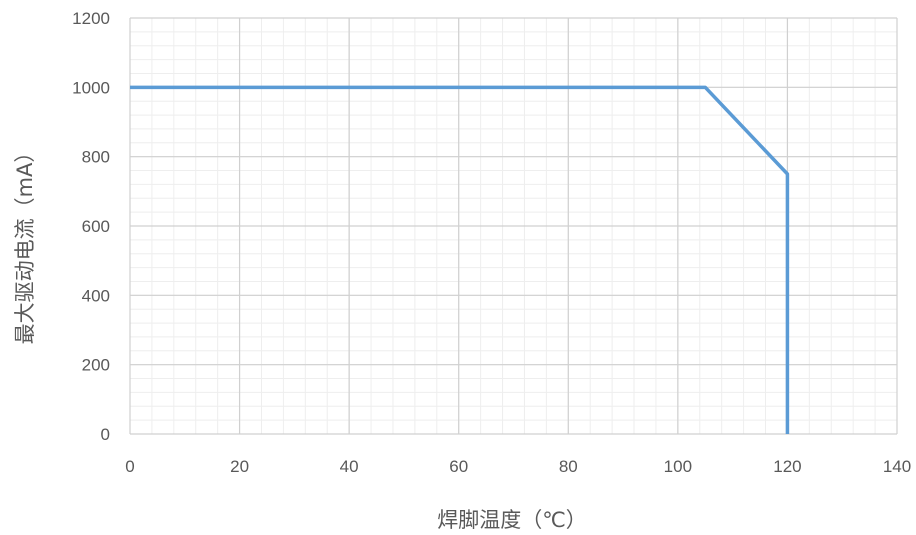 The image size is (916, 535). Describe the element at coordinates (458, 466) in the screenshot. I see `x-tick-label: 60` at that location.